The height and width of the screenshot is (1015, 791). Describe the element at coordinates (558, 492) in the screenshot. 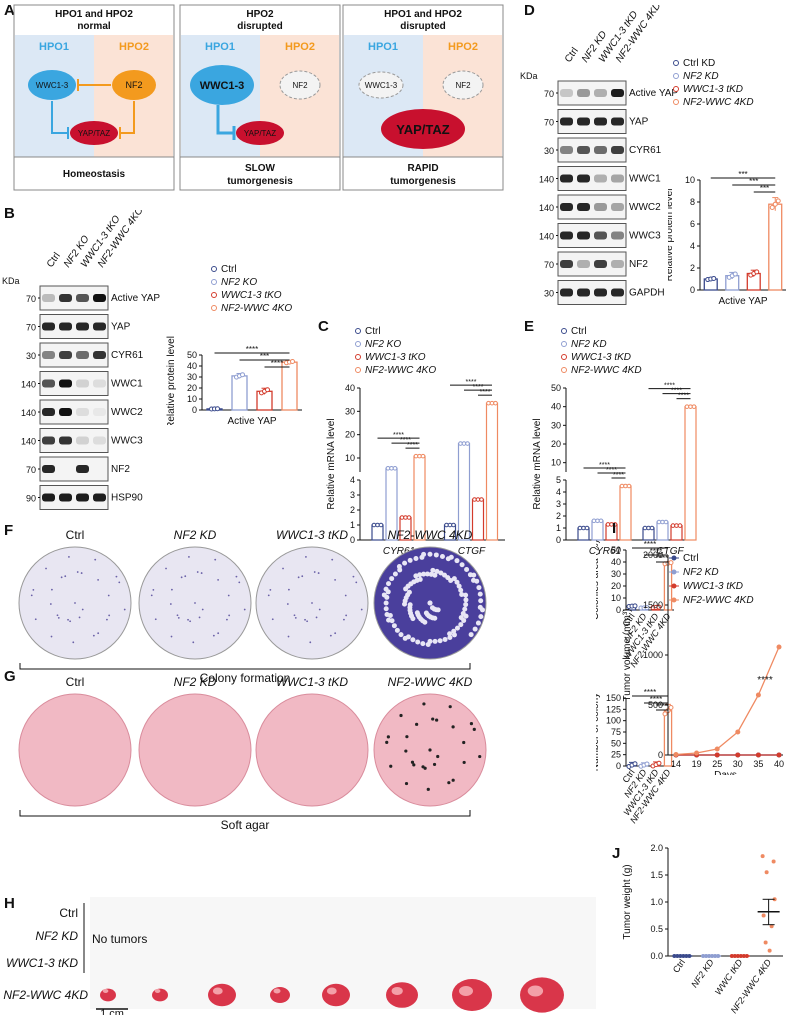

I see `y-tick-label: 4` at that location.